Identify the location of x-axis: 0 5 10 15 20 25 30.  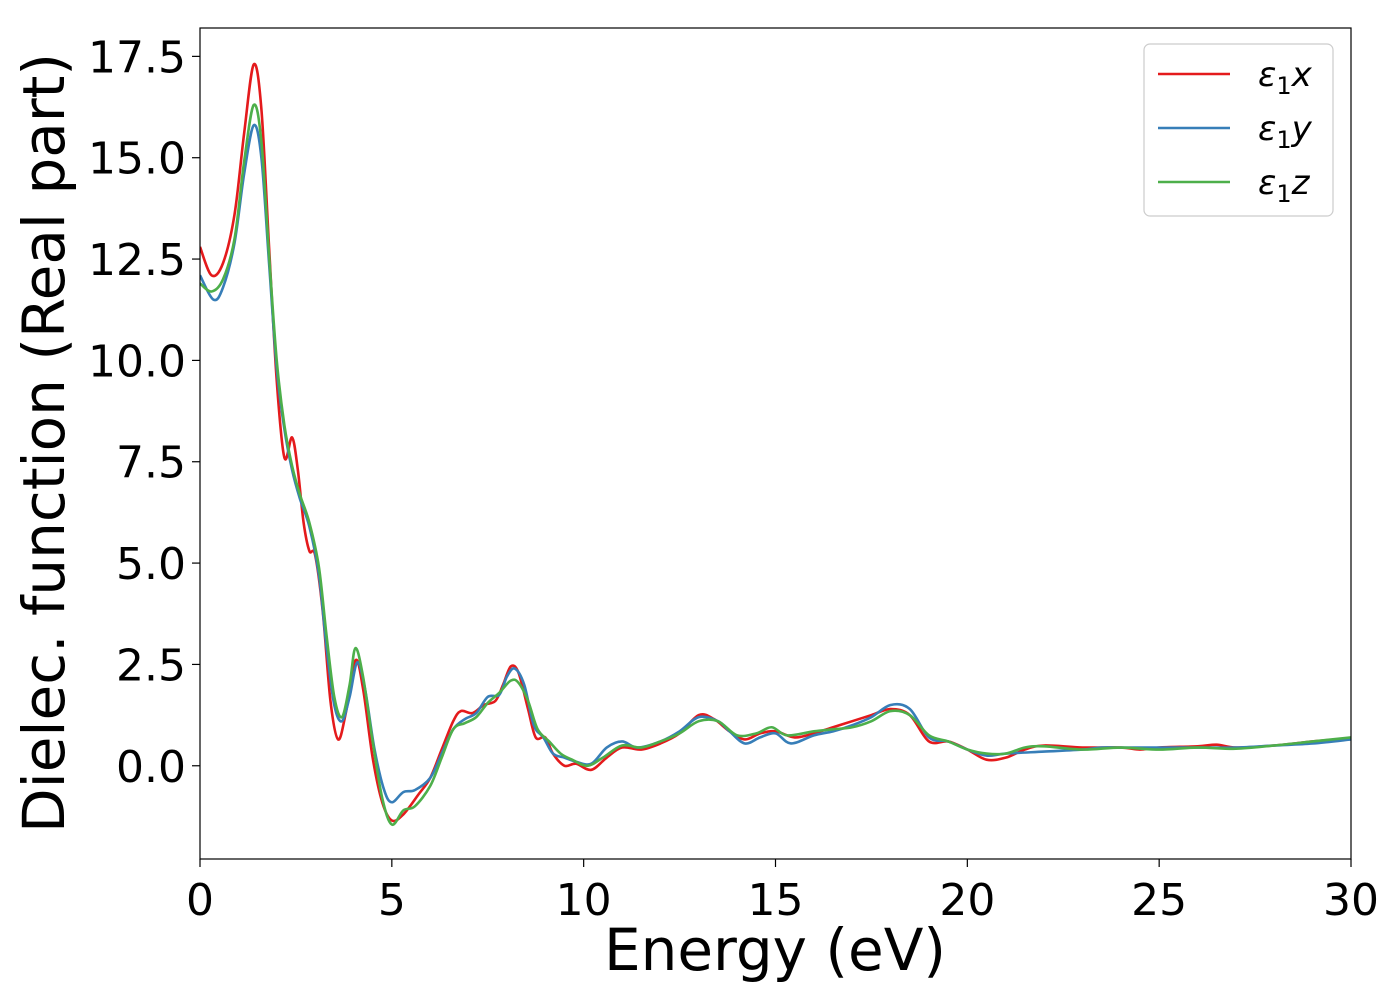
(782, 892).